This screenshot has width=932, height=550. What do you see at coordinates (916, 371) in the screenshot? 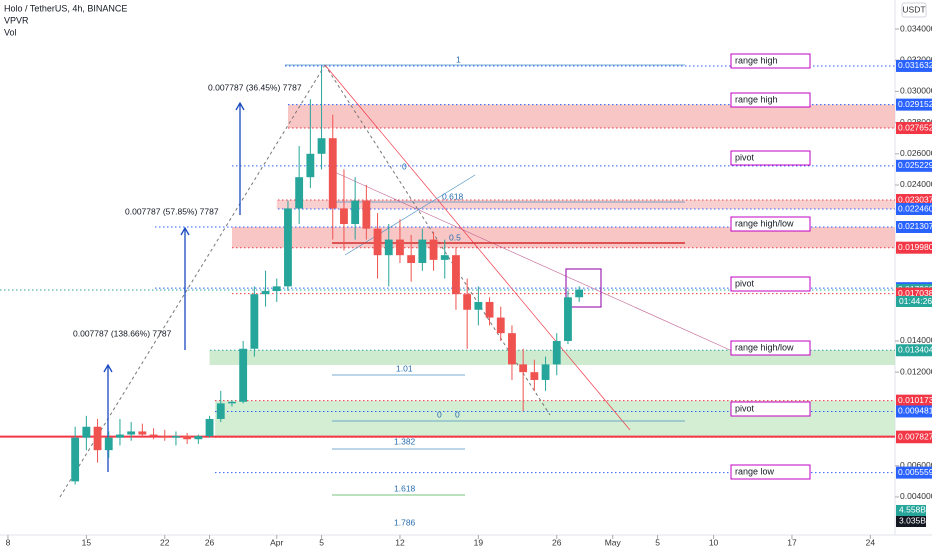
I see `y-tick-label: 0.012000` at bounding box center [916, 371].